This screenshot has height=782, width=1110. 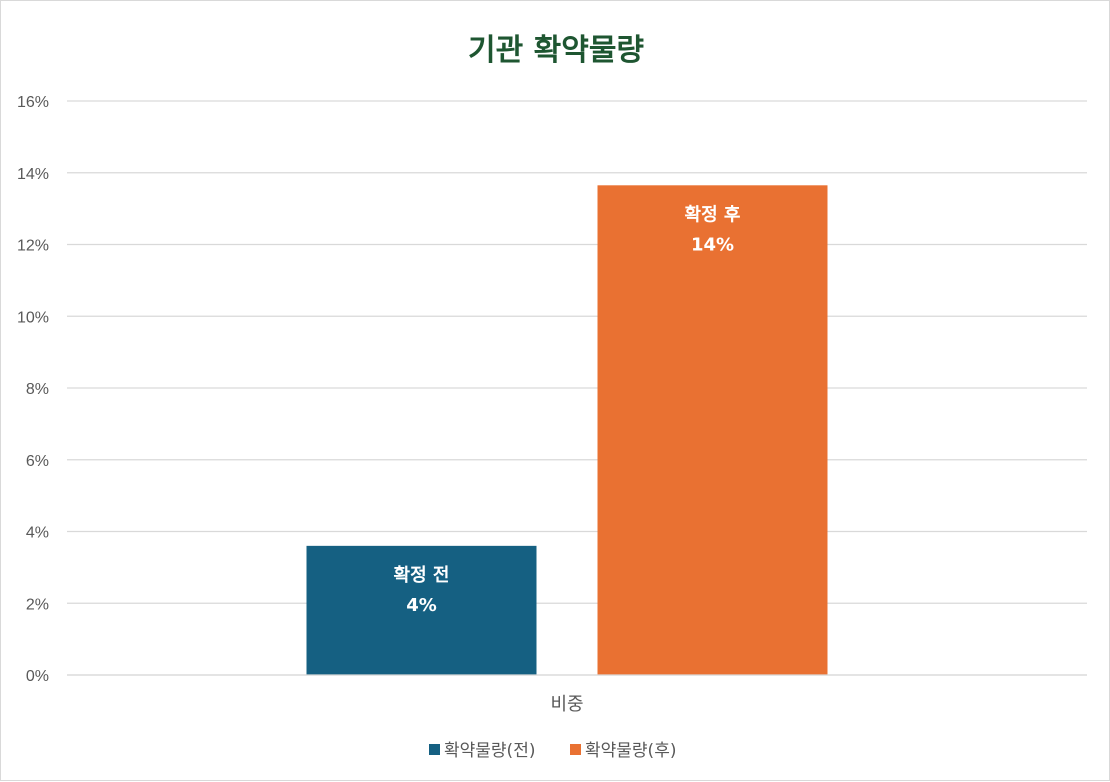 I want to click on x-axis: 비중, so click(x=577, y=694).